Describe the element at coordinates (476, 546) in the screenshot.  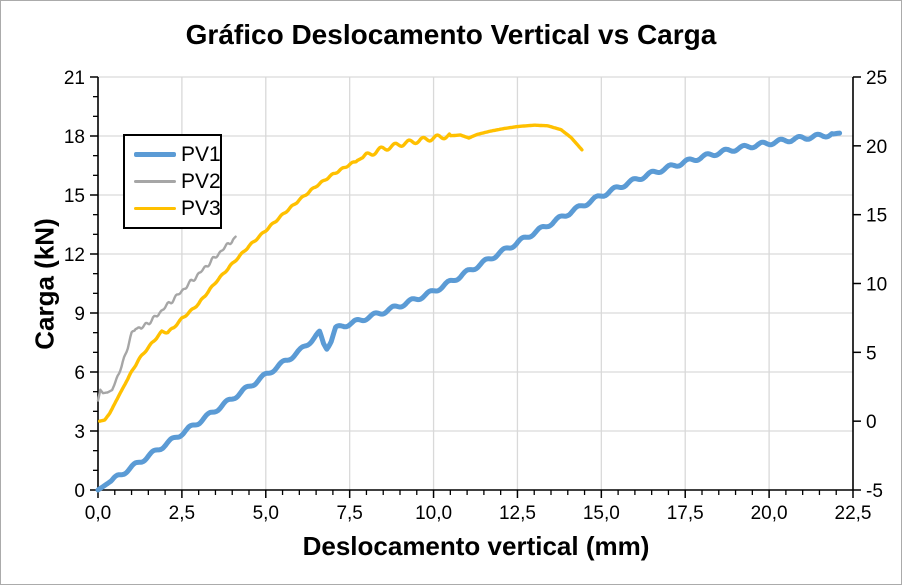
I see `x-axis-title: Deslocamento vertical (mm)` at that location.